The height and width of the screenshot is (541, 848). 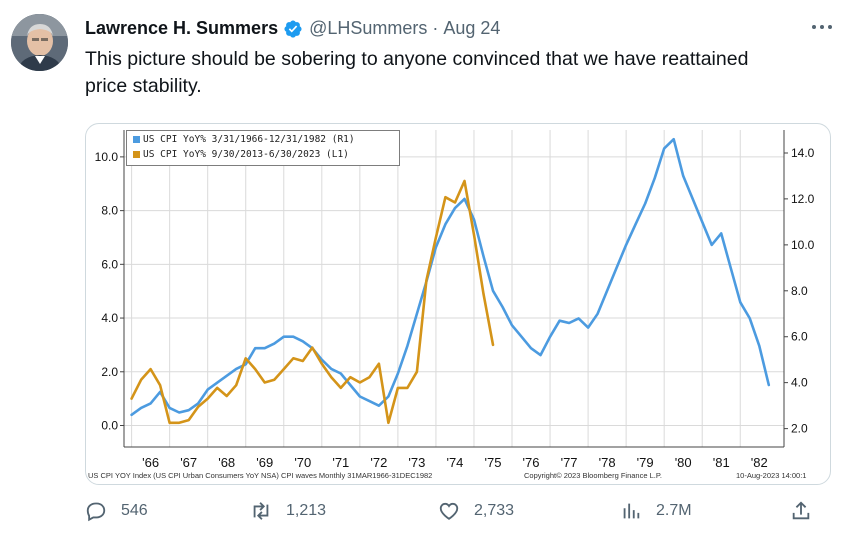 What do you see at coordinates (378, 462) in the screenshot?
I see `x-tick-label: '72` at bounding box center [378, 462].